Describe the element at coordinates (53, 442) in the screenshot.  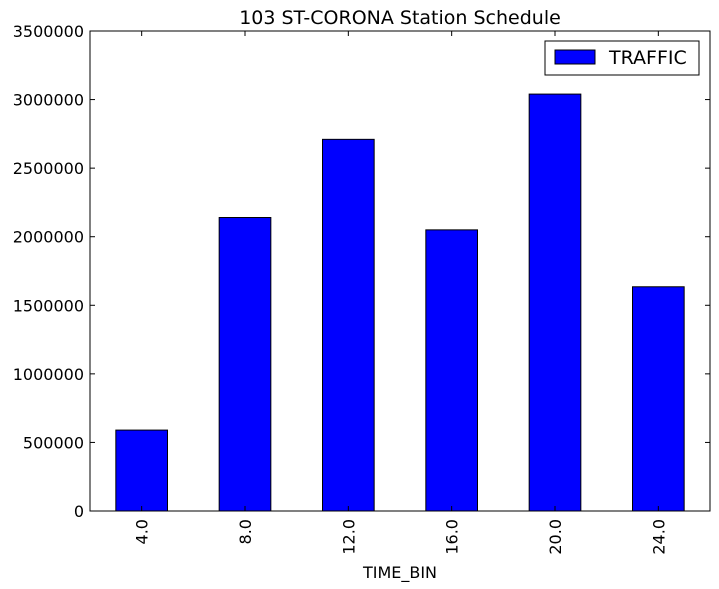
I see `y-tick-label-500000: 500000` at that location.